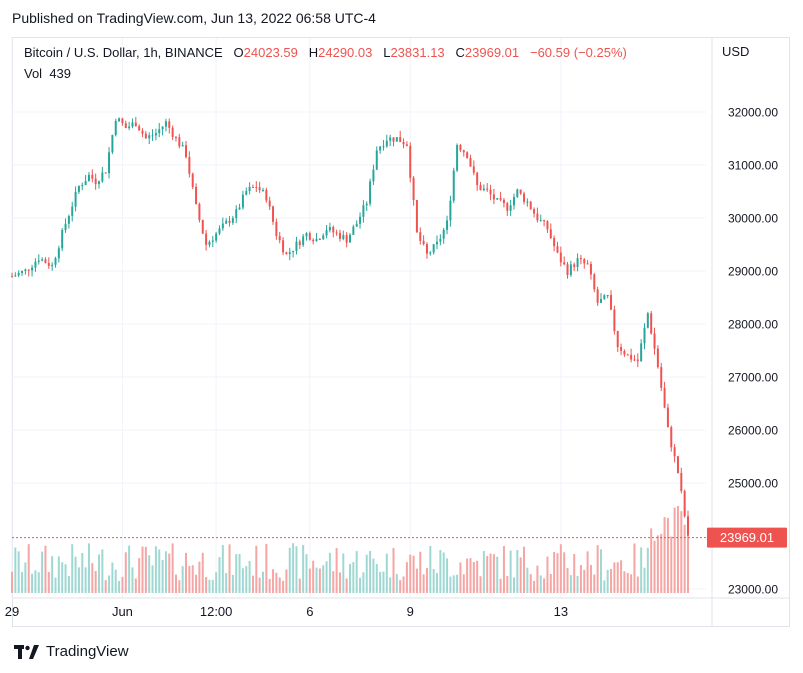 Image resolution: width=803 pixels, height=673 pixels. Describe the element at coordinates (753, 219) in the screenshot. I see `y-tick-label: 30000.00` at that location.